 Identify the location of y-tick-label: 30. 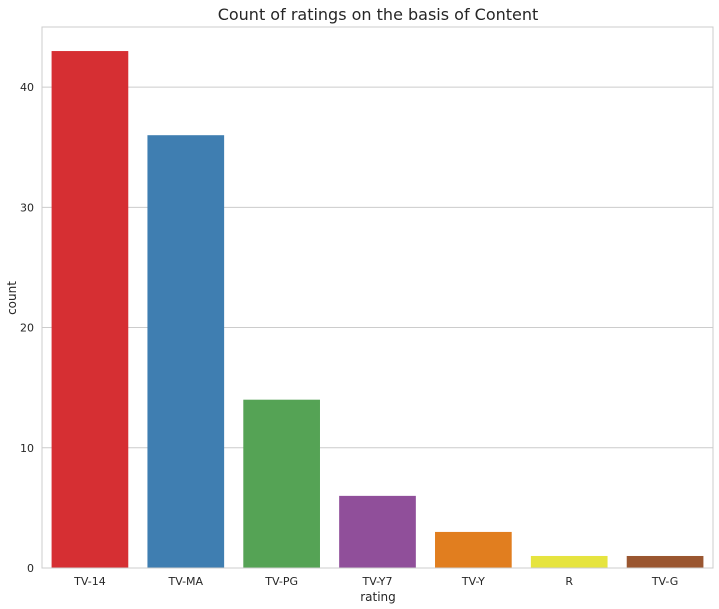
(27, 207).